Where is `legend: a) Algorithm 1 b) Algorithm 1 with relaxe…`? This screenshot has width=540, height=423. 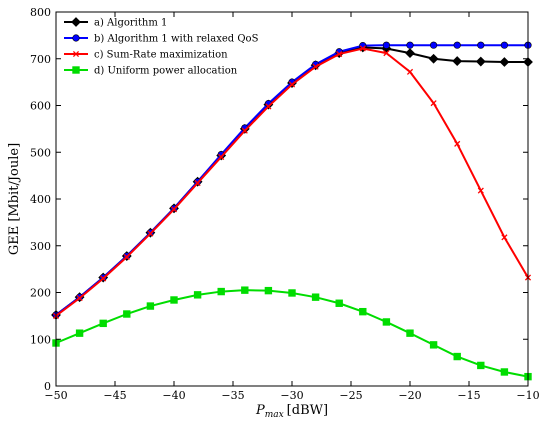
legend: a) Algorithm 1 b) Algorithm 1 with relaxe… is located at coordinates (161, 47).